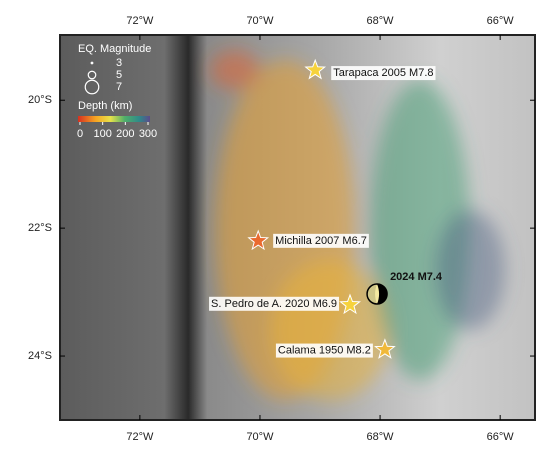  Describe the element at coordinates (119, 75) in the screenshot. I see `magnitude-label: 5` at that location.